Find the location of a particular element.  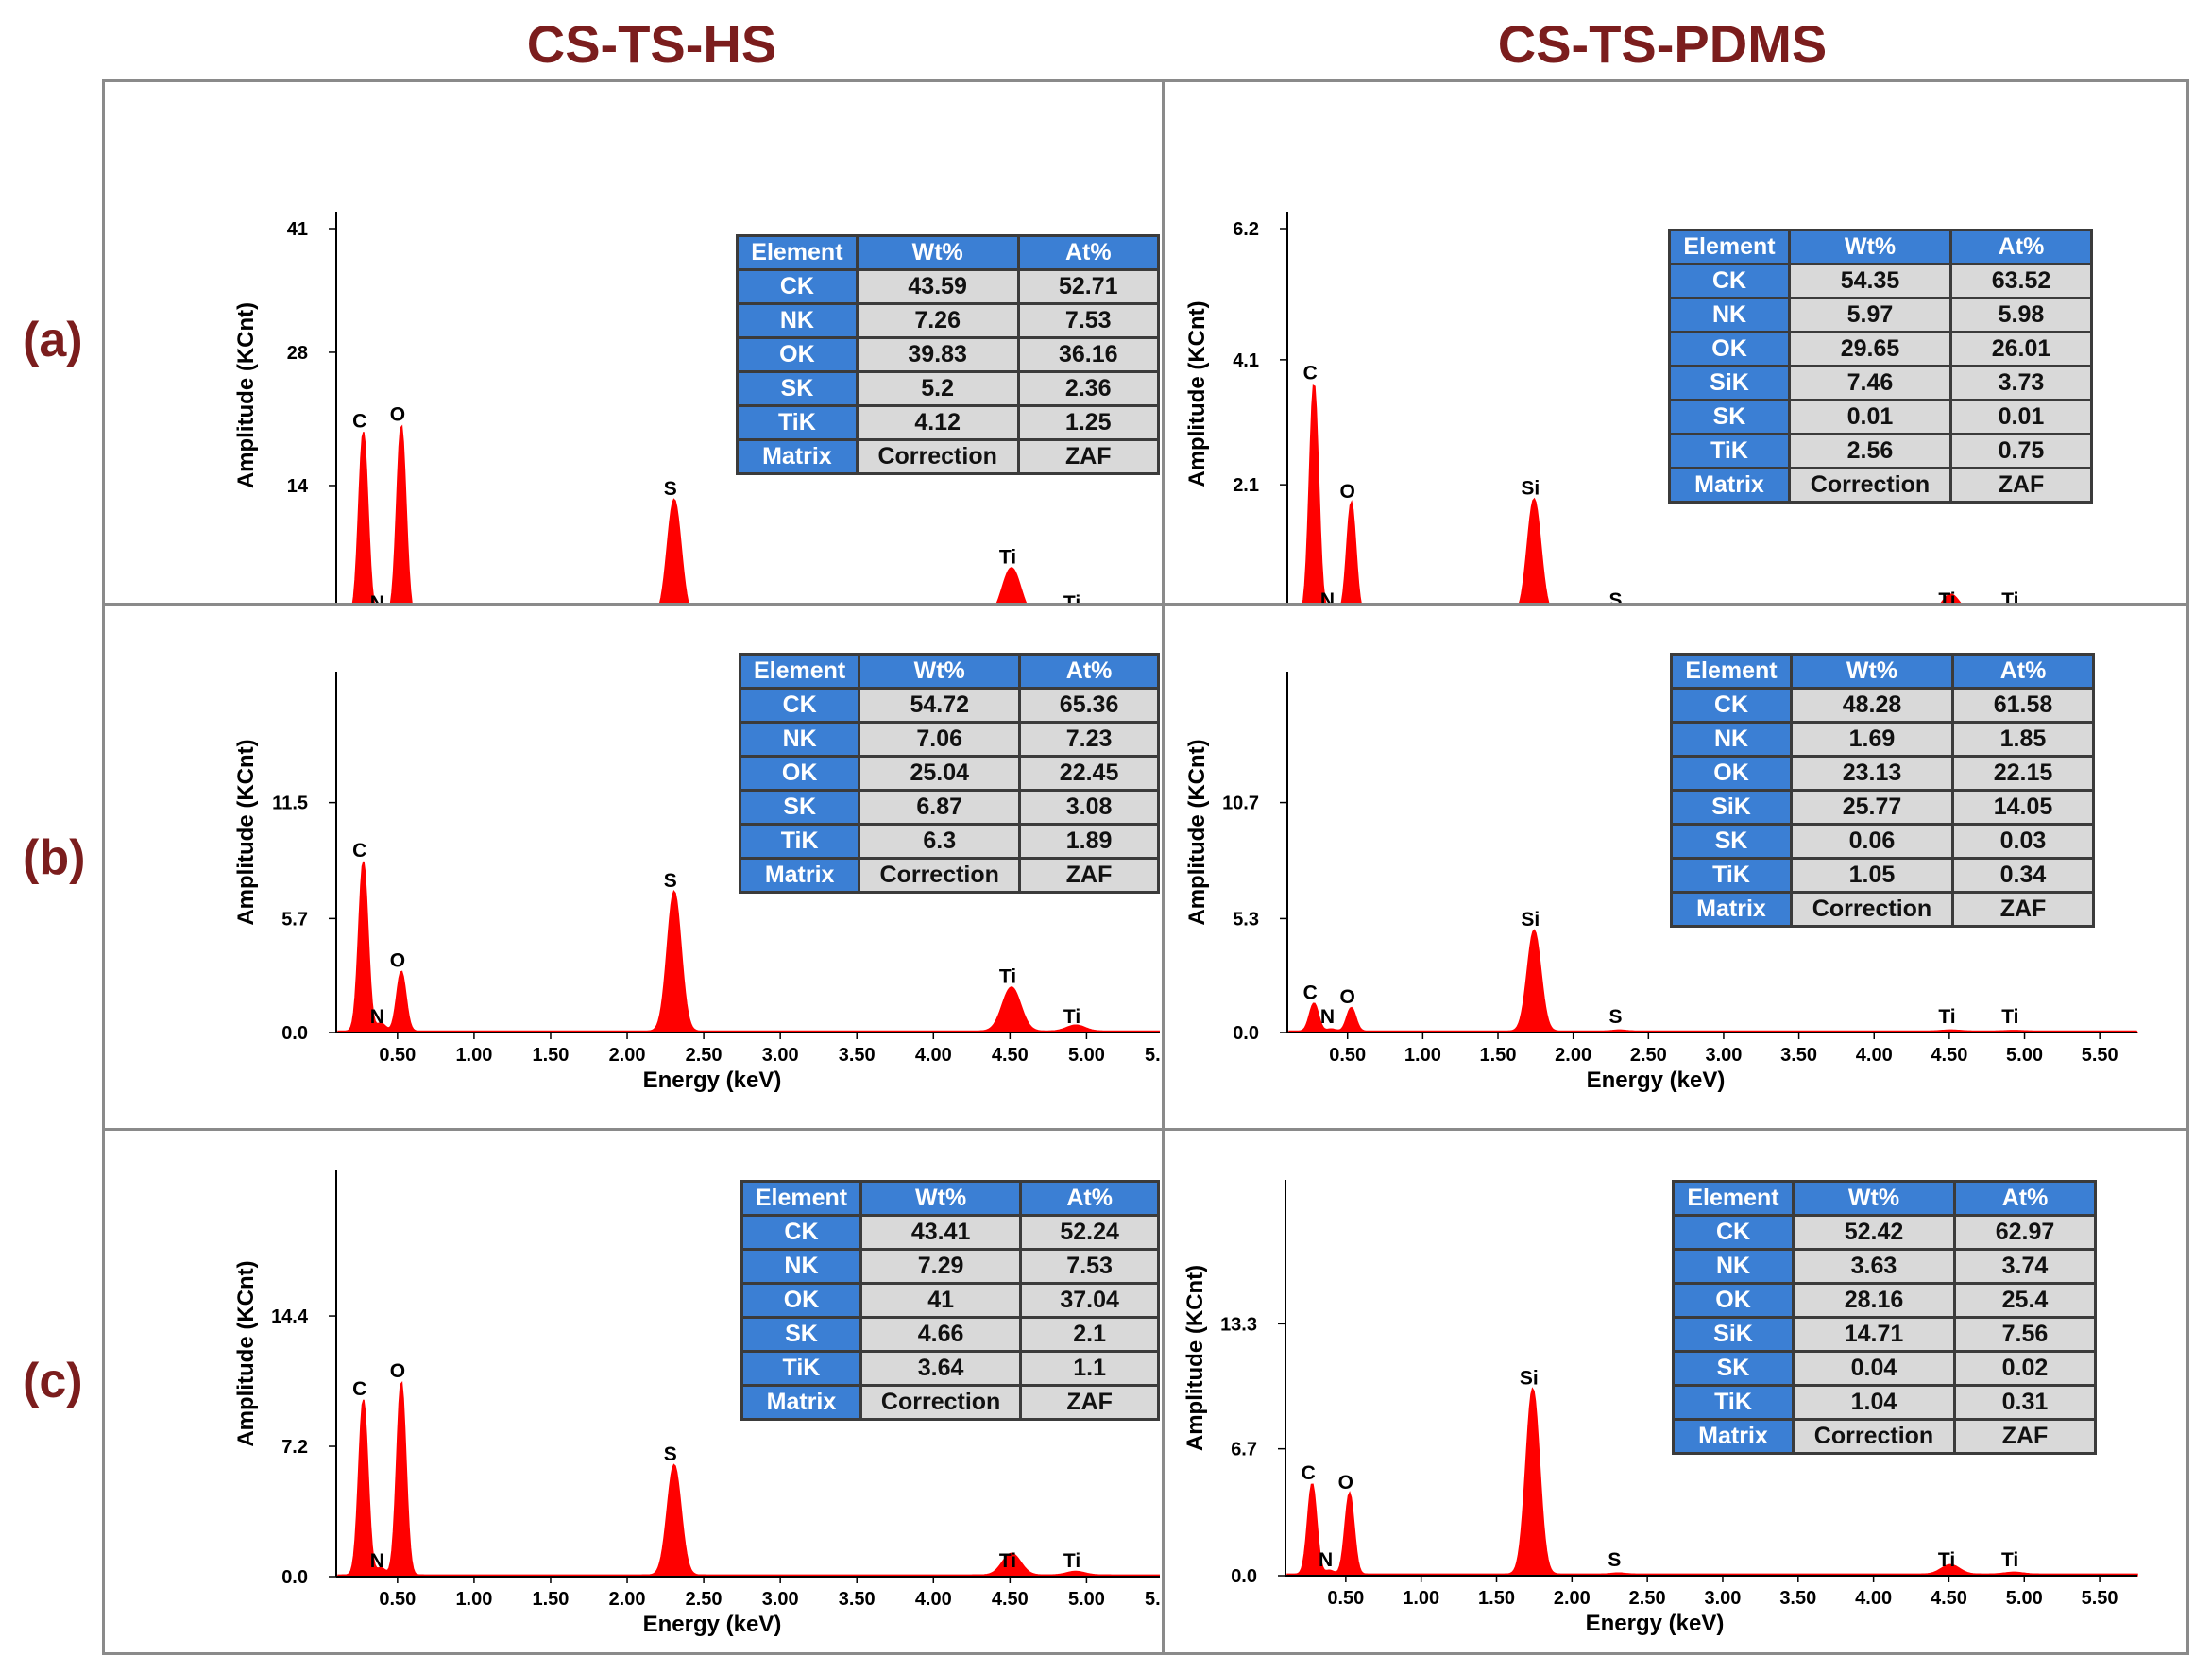

value-cell: 3.74 is located at coordinates (2025, 1267).